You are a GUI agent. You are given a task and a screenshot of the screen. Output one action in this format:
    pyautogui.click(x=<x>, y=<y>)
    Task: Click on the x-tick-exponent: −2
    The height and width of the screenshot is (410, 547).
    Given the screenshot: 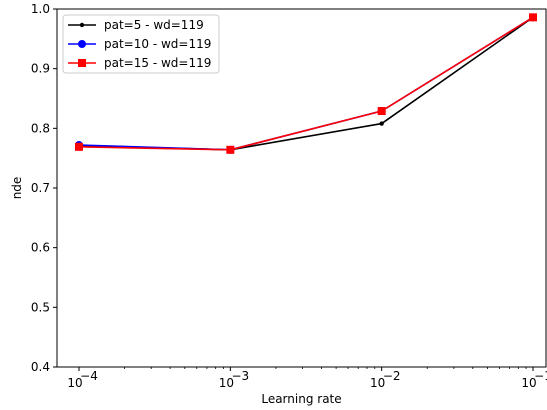 What is the action you would take?
    pyautogui.click(x=392, y=376)
    